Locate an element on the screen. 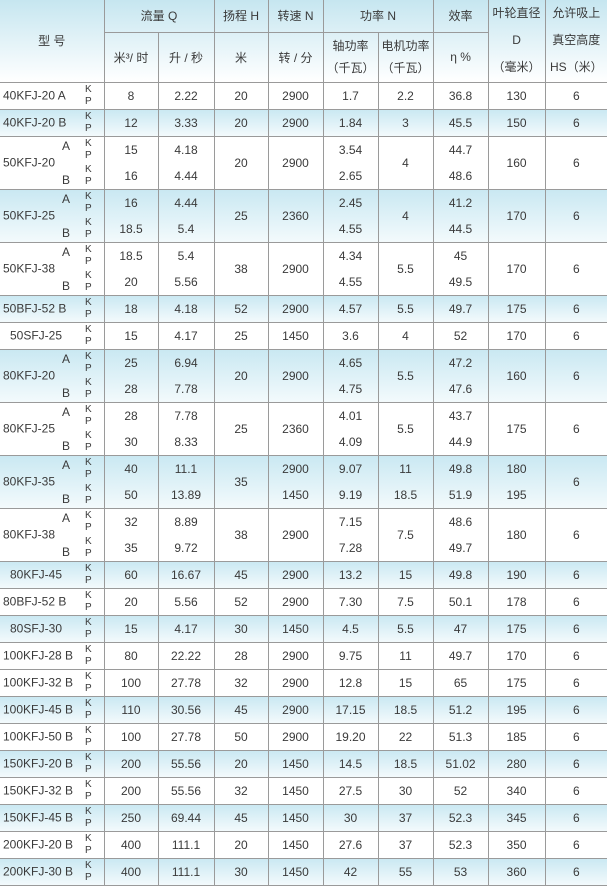  cell-q-m3h: 250 is located at coordinates (131, 818).